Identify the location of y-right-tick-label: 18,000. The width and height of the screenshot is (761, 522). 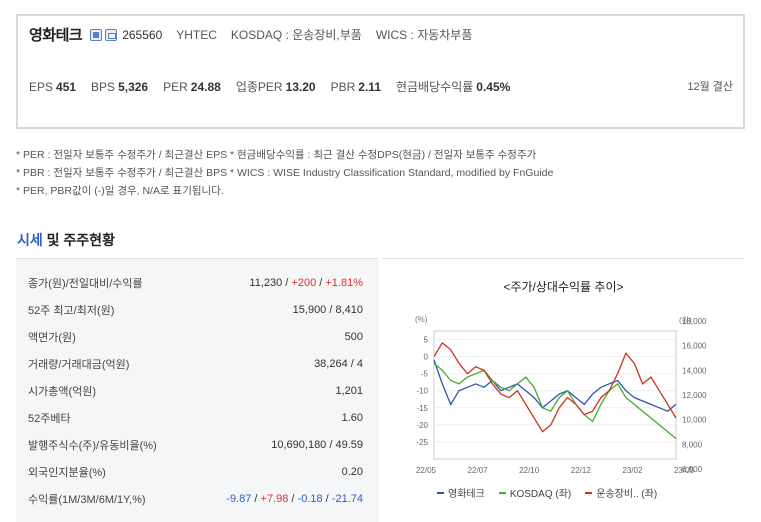
(694, 321).